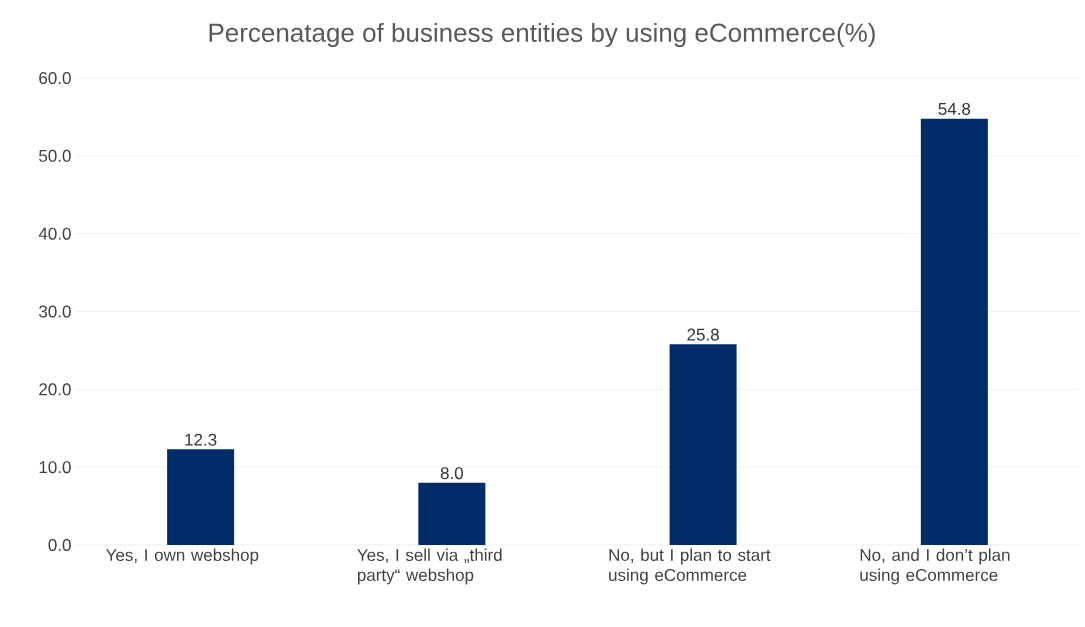 This screenshot has height=627, width=1085. What do you see at coordinates (452, 473) in the screenshot?
I see `data-label: 8.0` at bounding box center [452, 473].